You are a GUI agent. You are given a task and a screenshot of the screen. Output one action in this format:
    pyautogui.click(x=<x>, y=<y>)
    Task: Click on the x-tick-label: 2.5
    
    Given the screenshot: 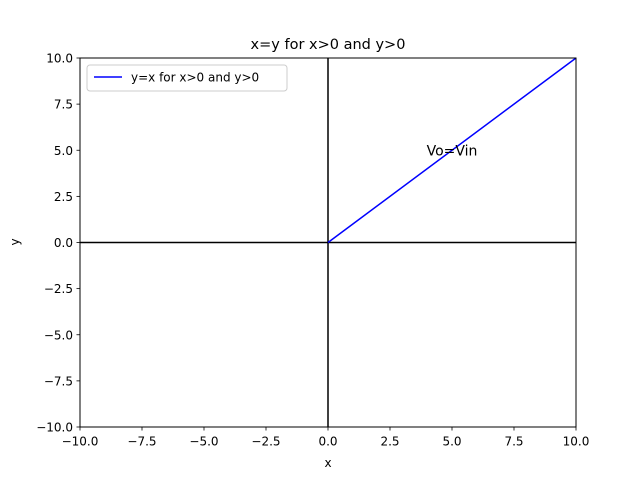 What is the action you would take?
    pyautogui.click(x=389, y=442)
    